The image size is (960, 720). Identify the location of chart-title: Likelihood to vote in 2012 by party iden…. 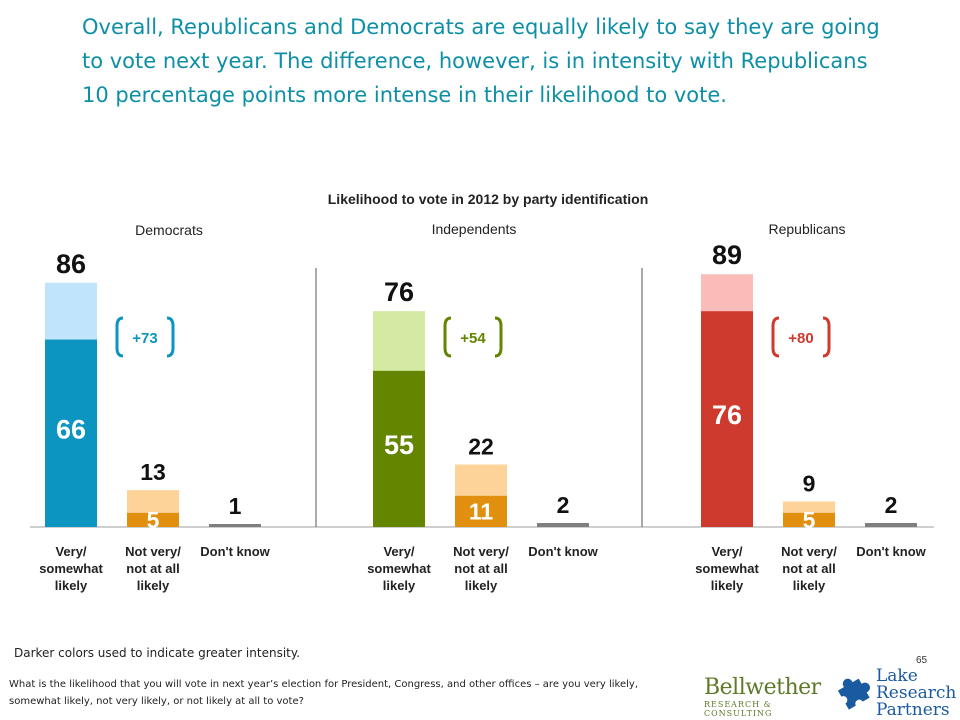
(488, 199).